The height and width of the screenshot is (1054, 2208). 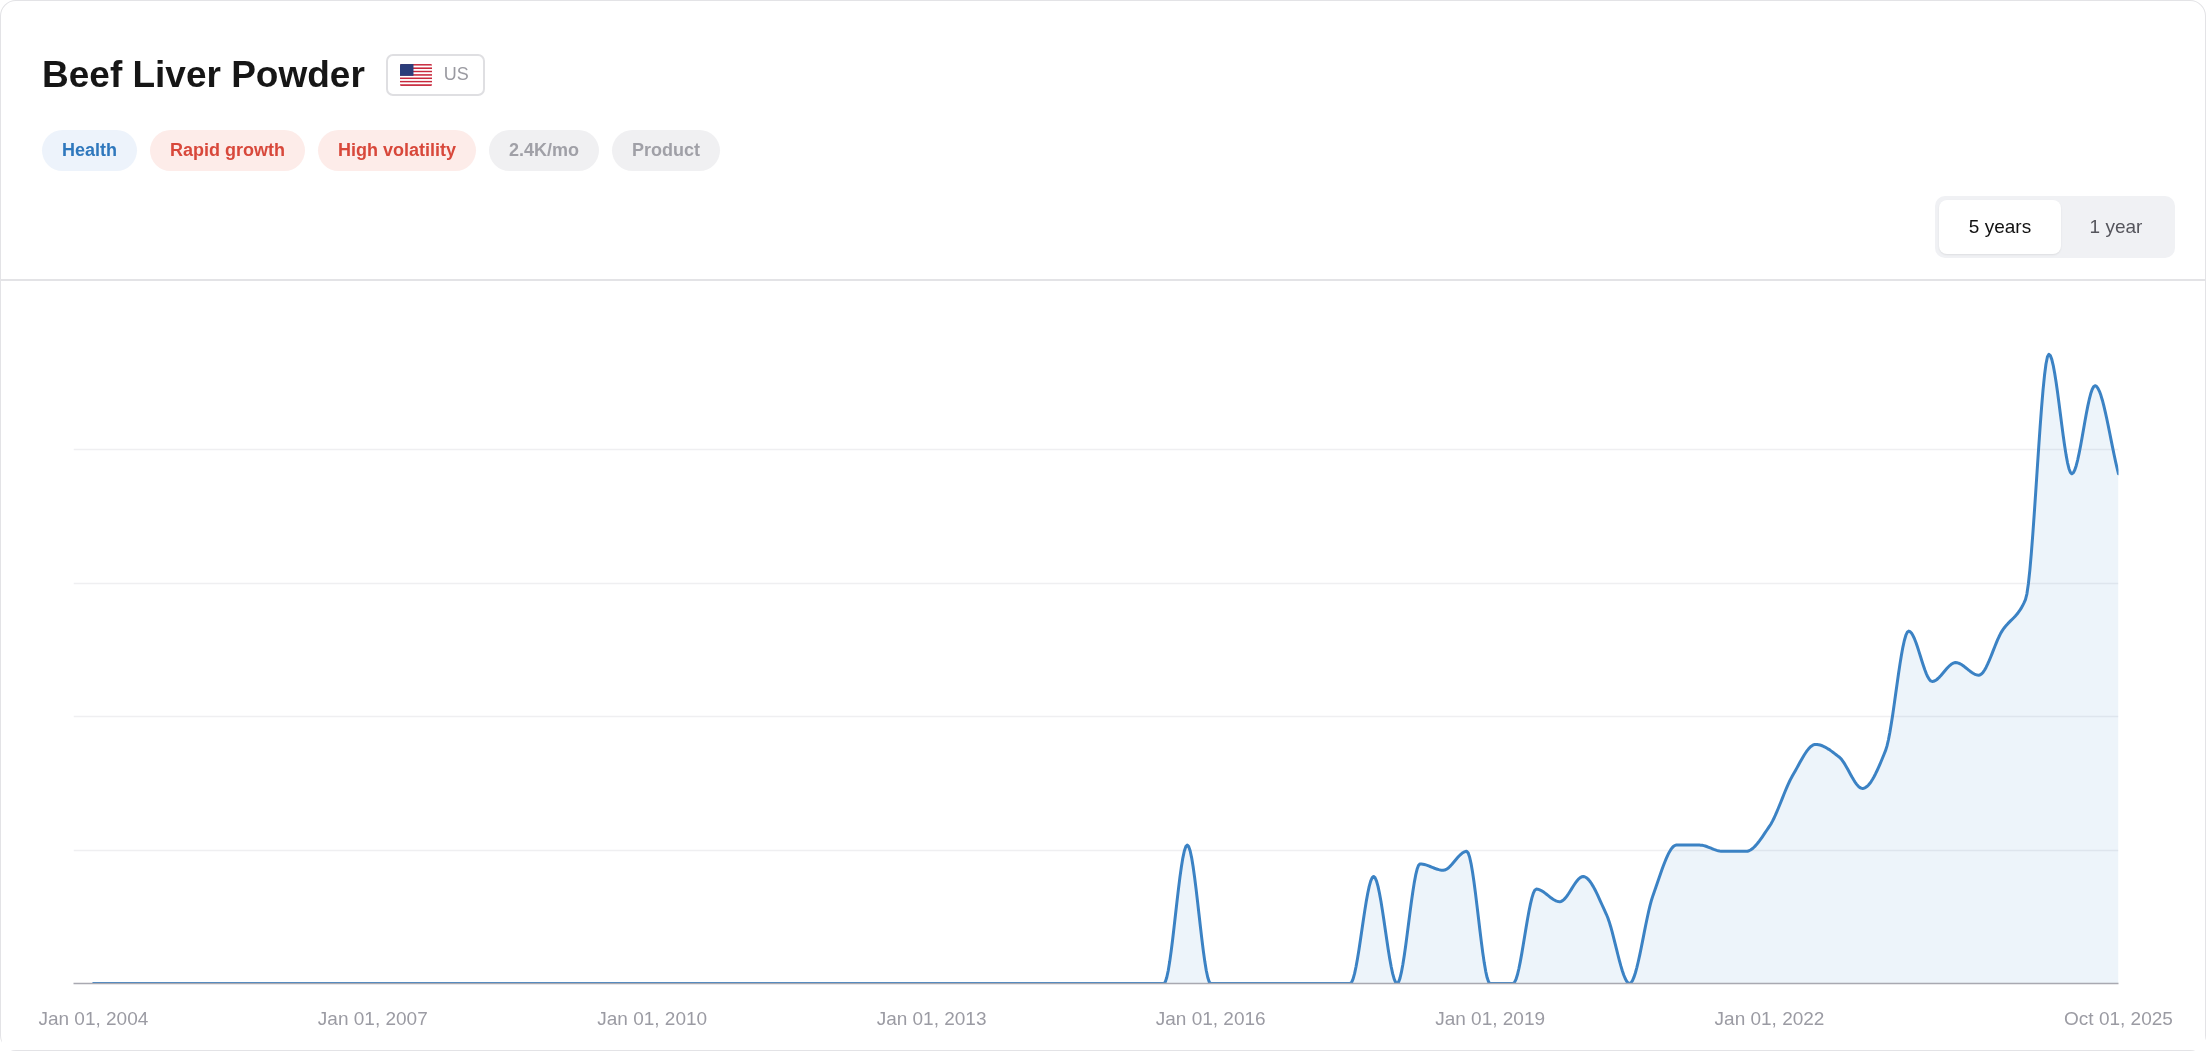 I want to click on x-tick-label: Jan 01, 2019, so click(x=1490, y=1018).